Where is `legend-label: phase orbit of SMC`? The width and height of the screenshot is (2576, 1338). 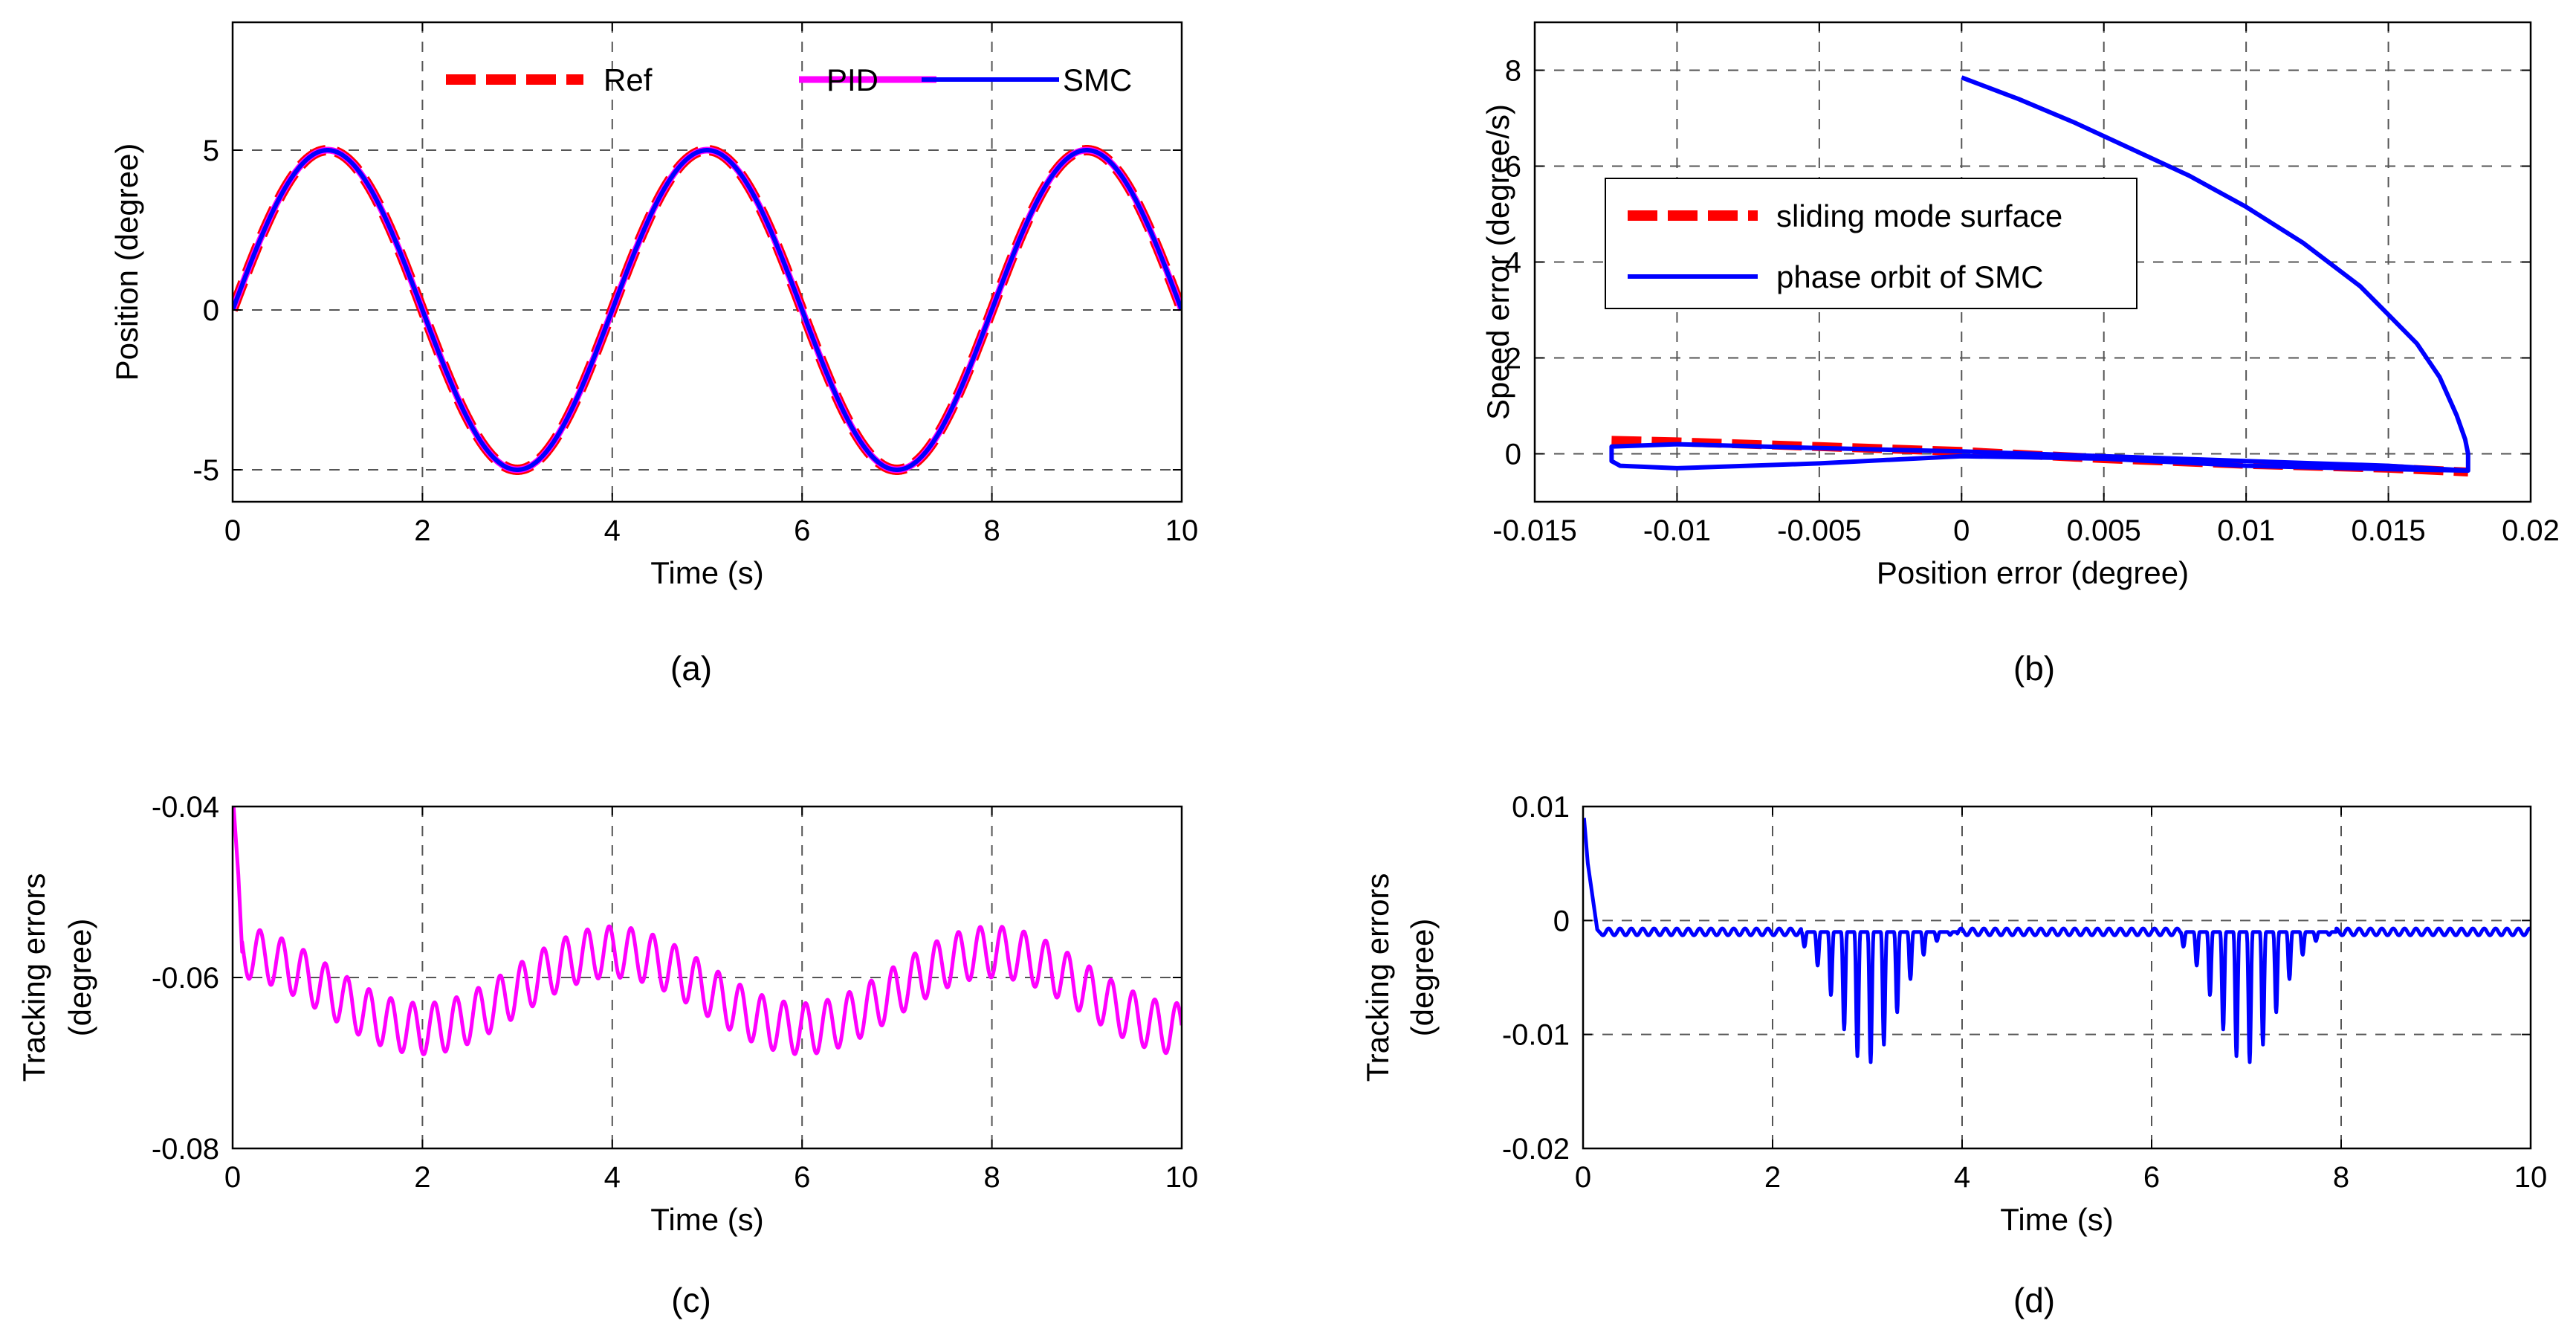
legend-label: phase orbit of SMC is located at coordinates (1910, 276).